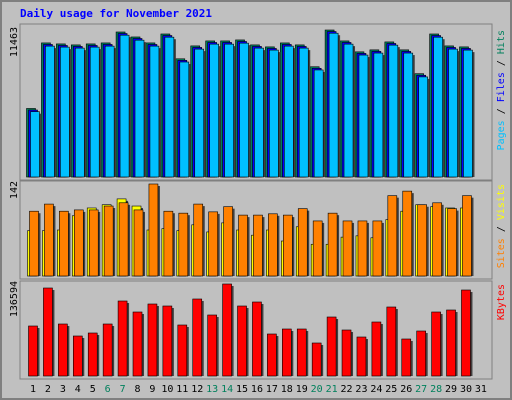  Describe the element at coordinates (361, 389) in the screenshot. I see `x-tick-label: 23` at that location.